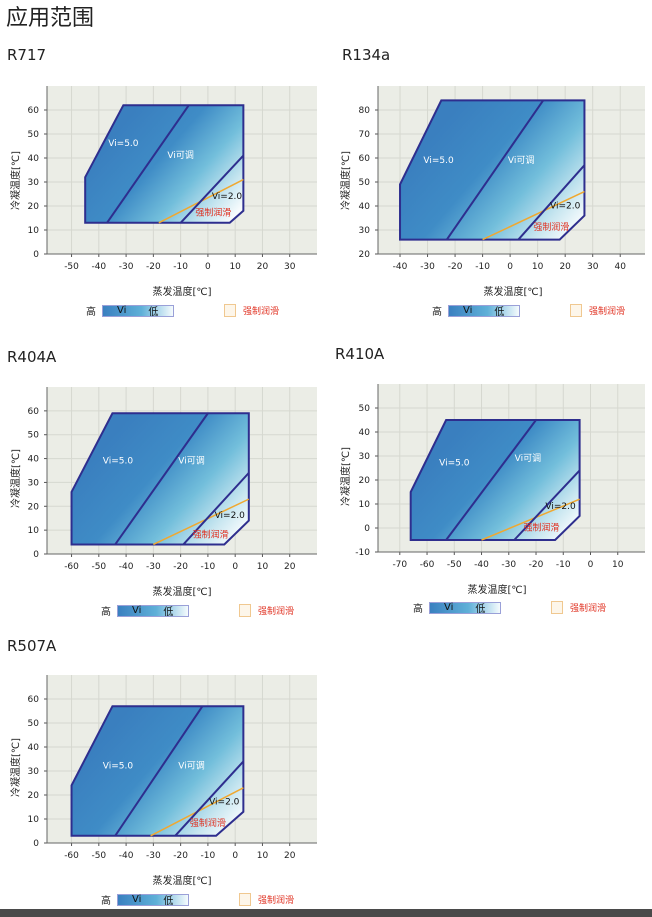 The width and height of the screenshot is (652, 917). What do you see at coordinates (326, 913) in the screenshot?
I see `bottom-scrollbar` at bounding box center [326, 913].